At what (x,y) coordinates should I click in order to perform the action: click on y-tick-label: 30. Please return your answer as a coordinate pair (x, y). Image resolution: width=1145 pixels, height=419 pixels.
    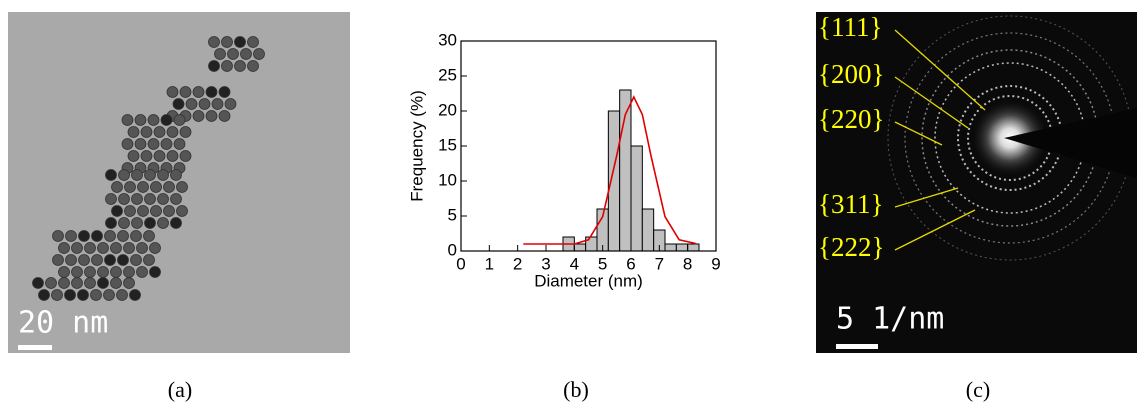
    Looking at the image, I should click on (447, 39).